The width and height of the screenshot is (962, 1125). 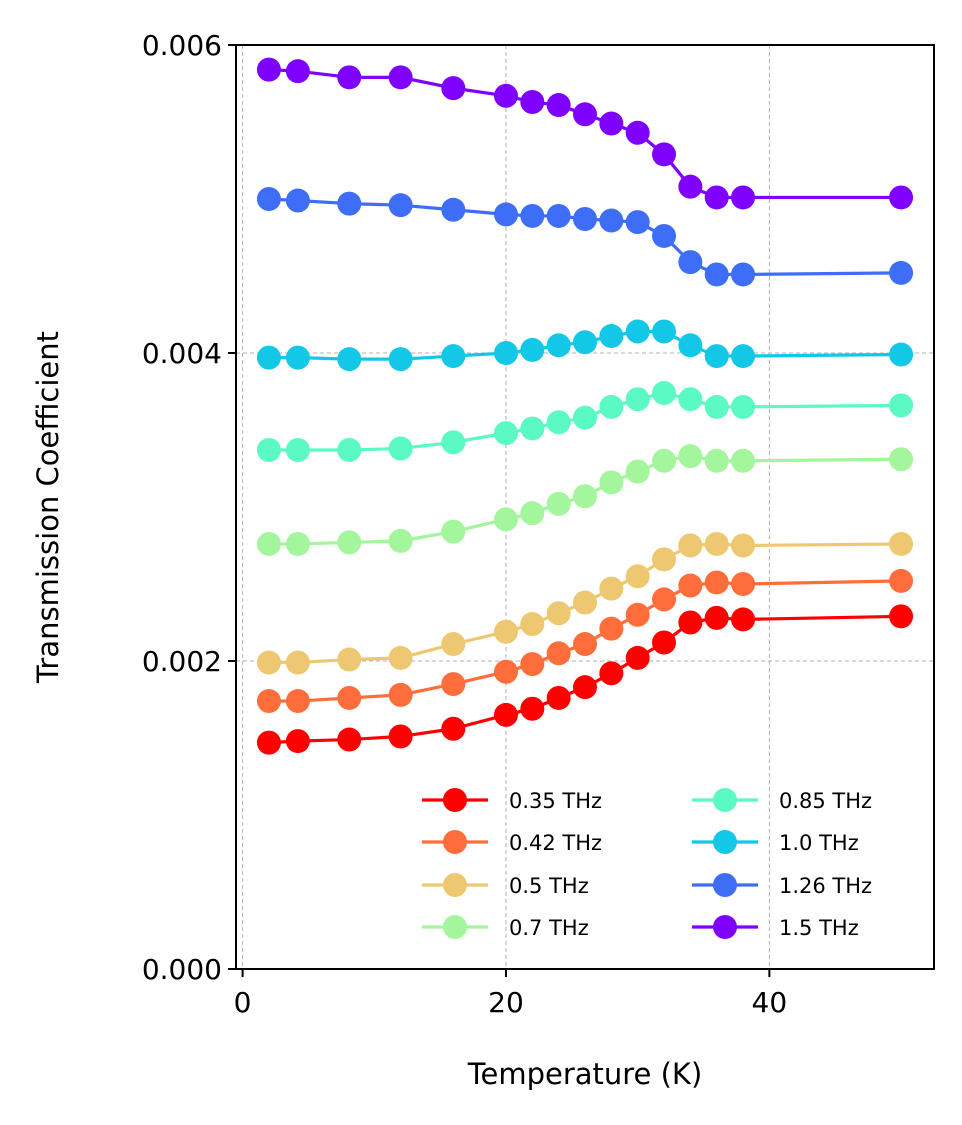 What do you see at coordinates (555, 801) in the screenshot?
I see `legend-label: 0.35 THz` at bounding box center [555, 801].